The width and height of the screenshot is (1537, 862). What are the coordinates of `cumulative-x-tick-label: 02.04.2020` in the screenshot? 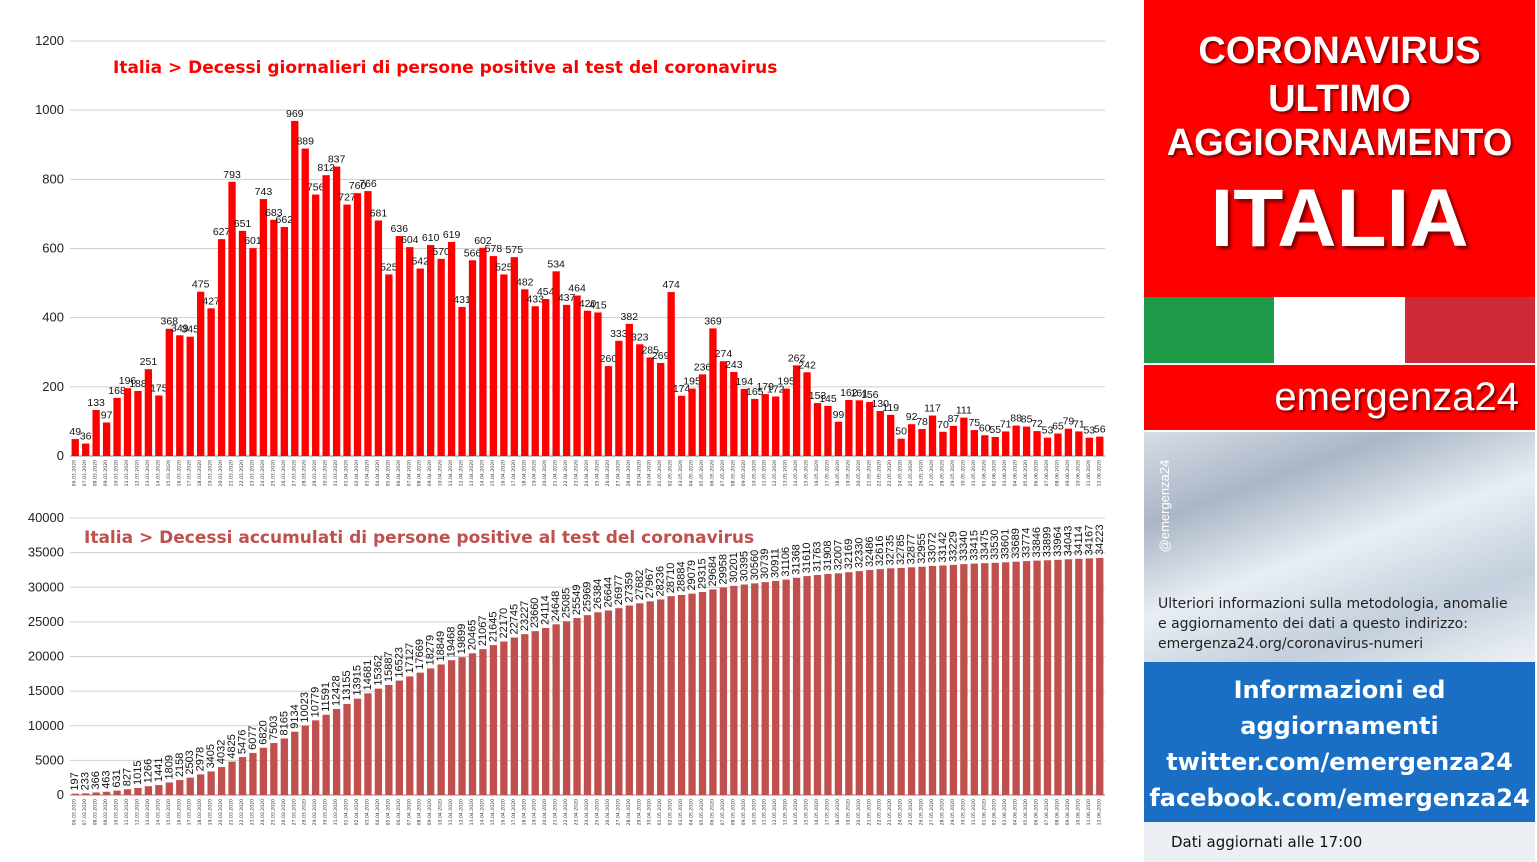 It's located at (357, 812).